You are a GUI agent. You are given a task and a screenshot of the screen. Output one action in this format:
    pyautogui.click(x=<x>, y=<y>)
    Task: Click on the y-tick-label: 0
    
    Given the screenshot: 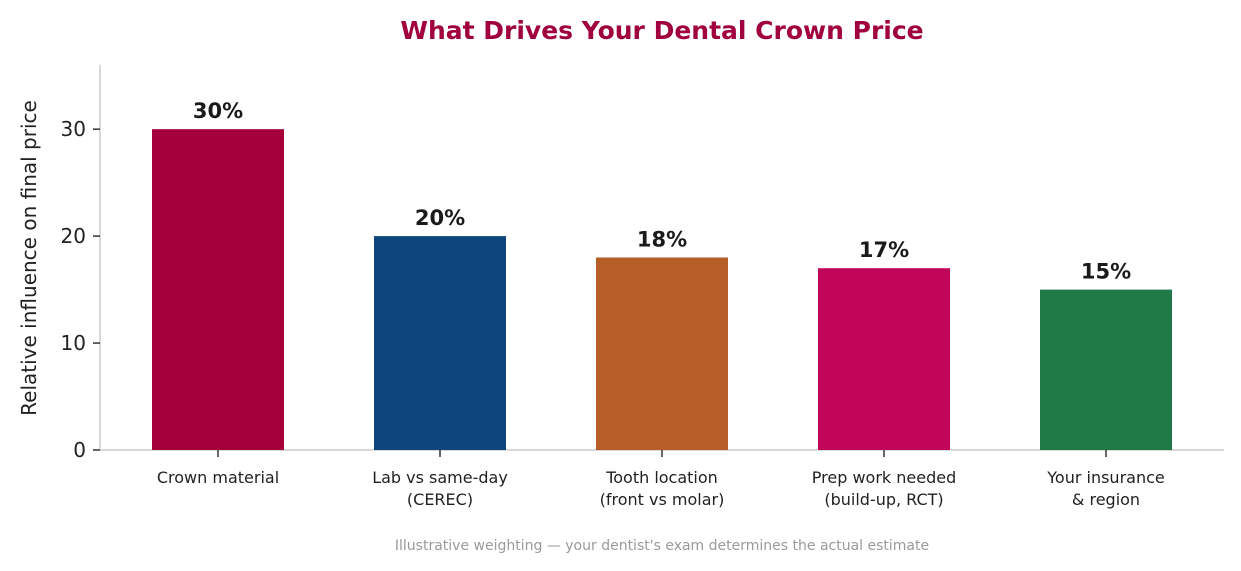 What is the action you would take?
    pyautogui.click(x=79, y=450)
    